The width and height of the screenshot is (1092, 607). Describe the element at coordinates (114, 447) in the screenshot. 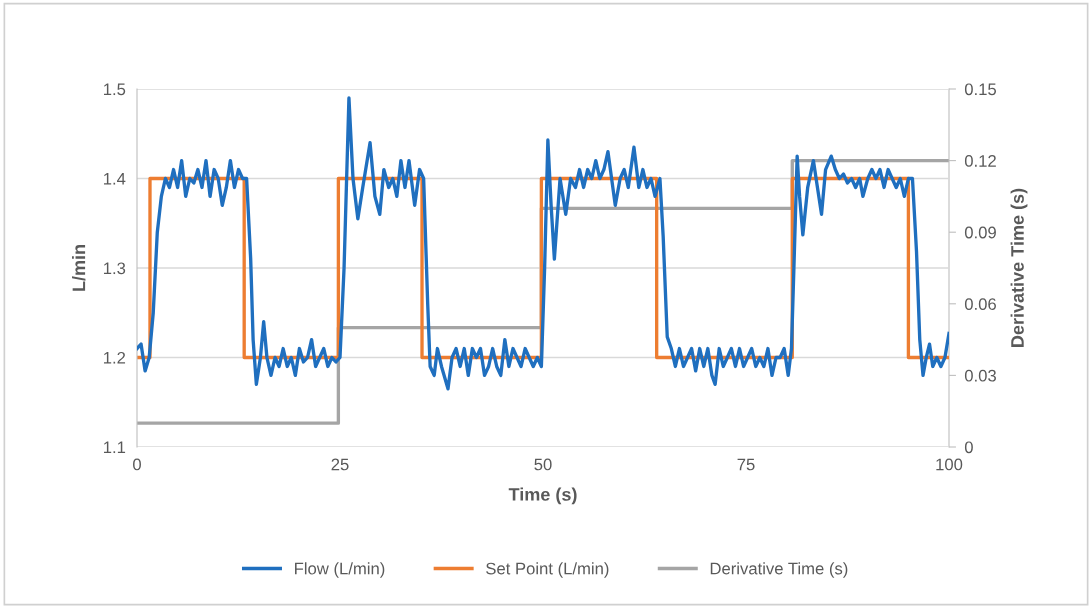

I see `y-tick-label: 1.1` at that location.